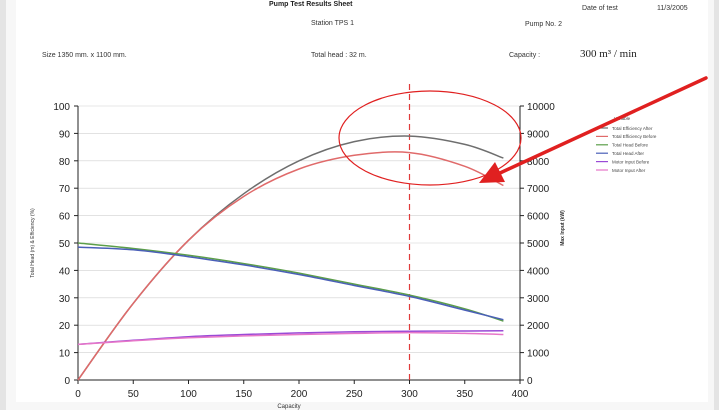 This screenshot has height=410, width=719. I want to click on annotation-ellipse, so click(430, 138).